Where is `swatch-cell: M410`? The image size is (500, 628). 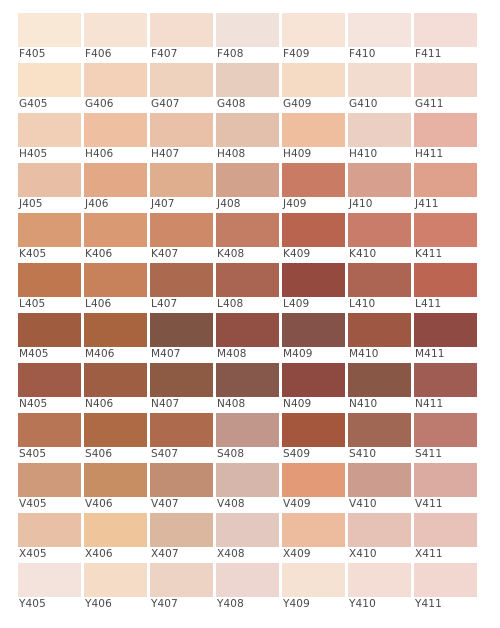
swatch-cell: M410 is located at coordinates (380, 338).